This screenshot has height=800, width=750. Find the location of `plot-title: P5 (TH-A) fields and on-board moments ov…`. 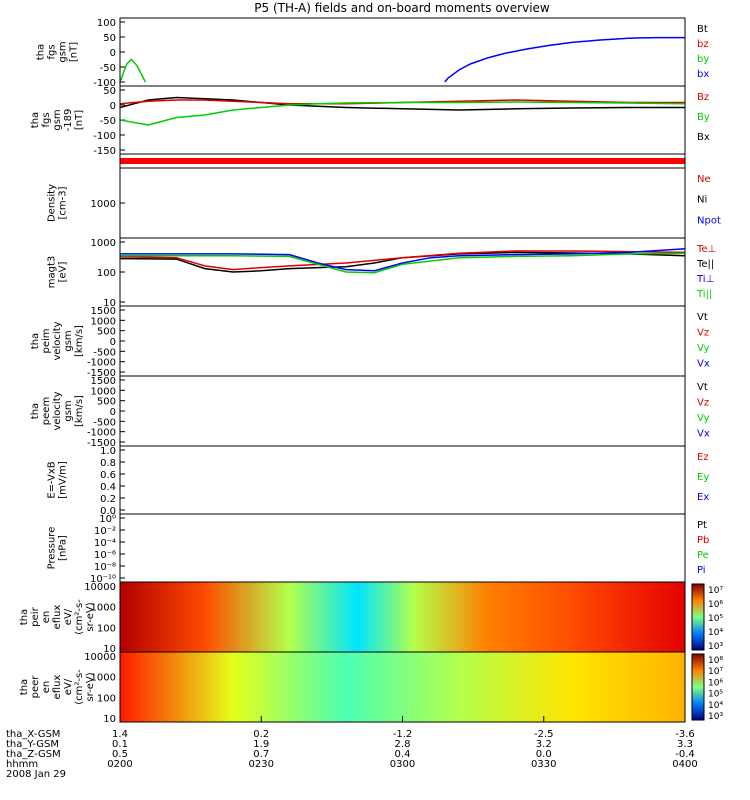

plot-title: P5 (TH-A) fields and on-board moments ov… is located at coordinates (402, 8).